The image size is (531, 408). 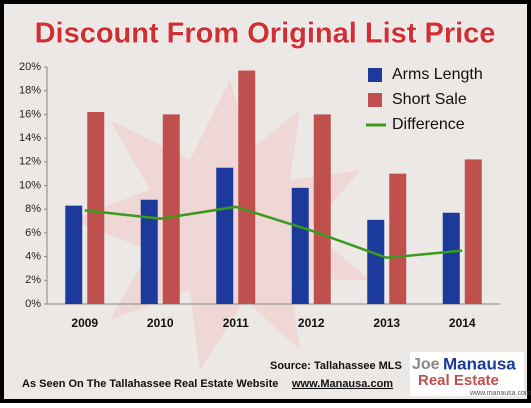 What do you see at coordinates (429, 99) in the screenshot?
I see `legend-label: Short Sale` at bounding box center [429, 99].